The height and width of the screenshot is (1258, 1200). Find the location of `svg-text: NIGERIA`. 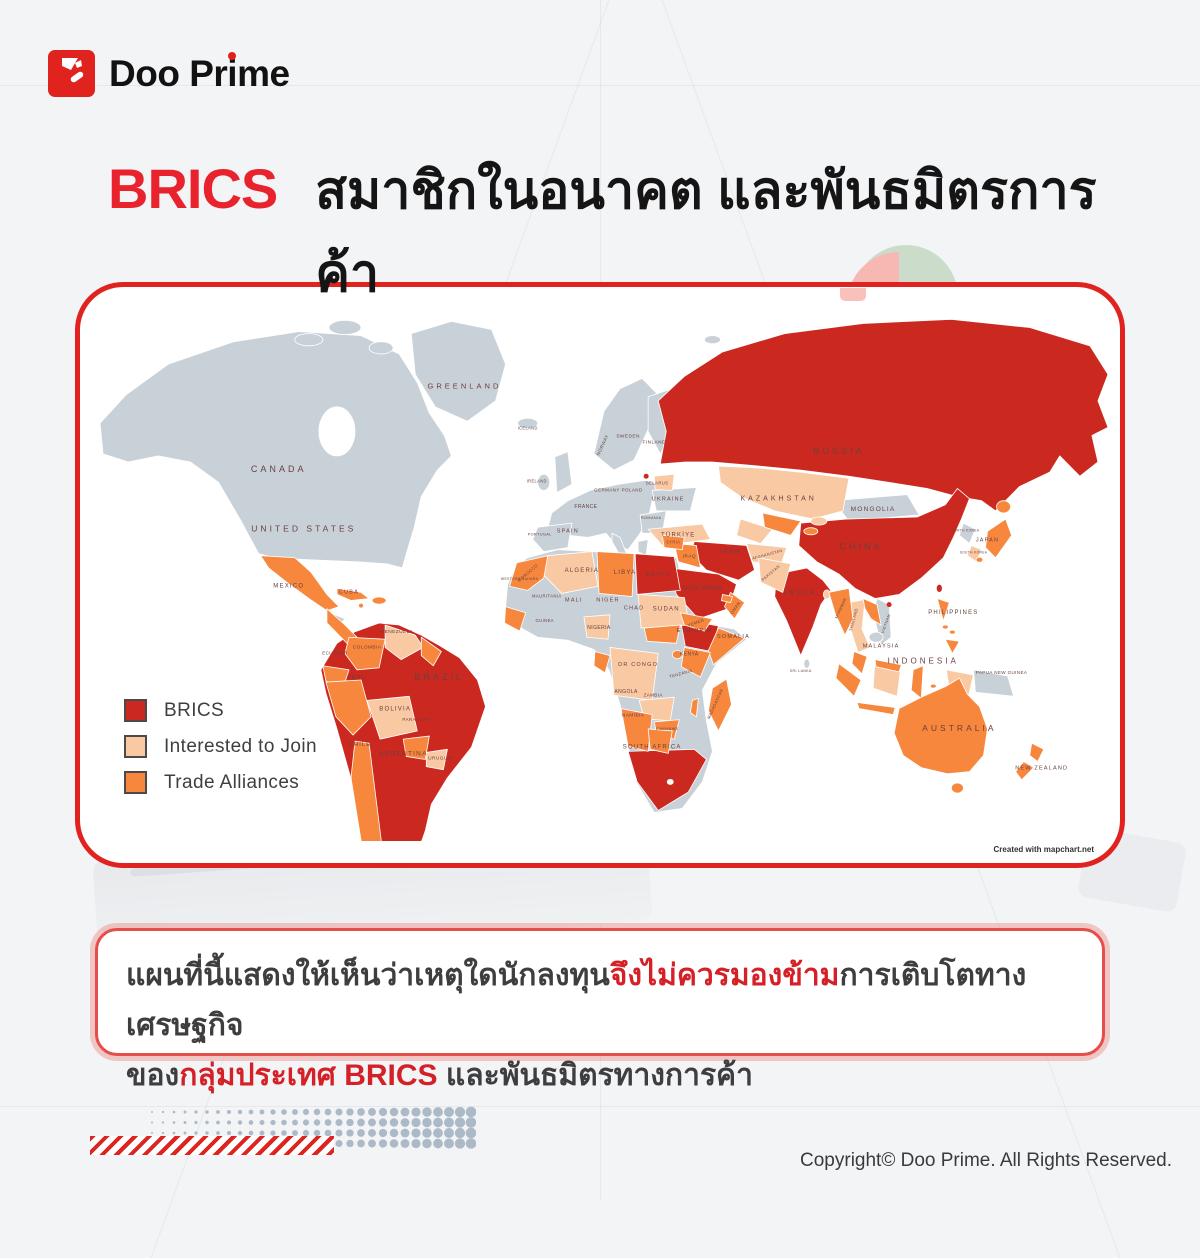

svg-text: NIGERIA is located at coordinates (599, 628).